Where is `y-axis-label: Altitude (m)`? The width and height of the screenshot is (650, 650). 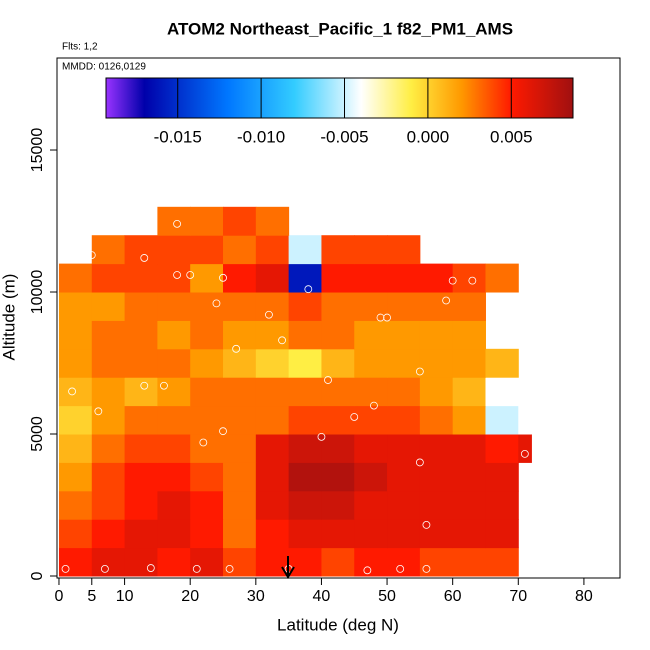 y-axis-label: Altitude (m) is located at coordinates (9, 317).